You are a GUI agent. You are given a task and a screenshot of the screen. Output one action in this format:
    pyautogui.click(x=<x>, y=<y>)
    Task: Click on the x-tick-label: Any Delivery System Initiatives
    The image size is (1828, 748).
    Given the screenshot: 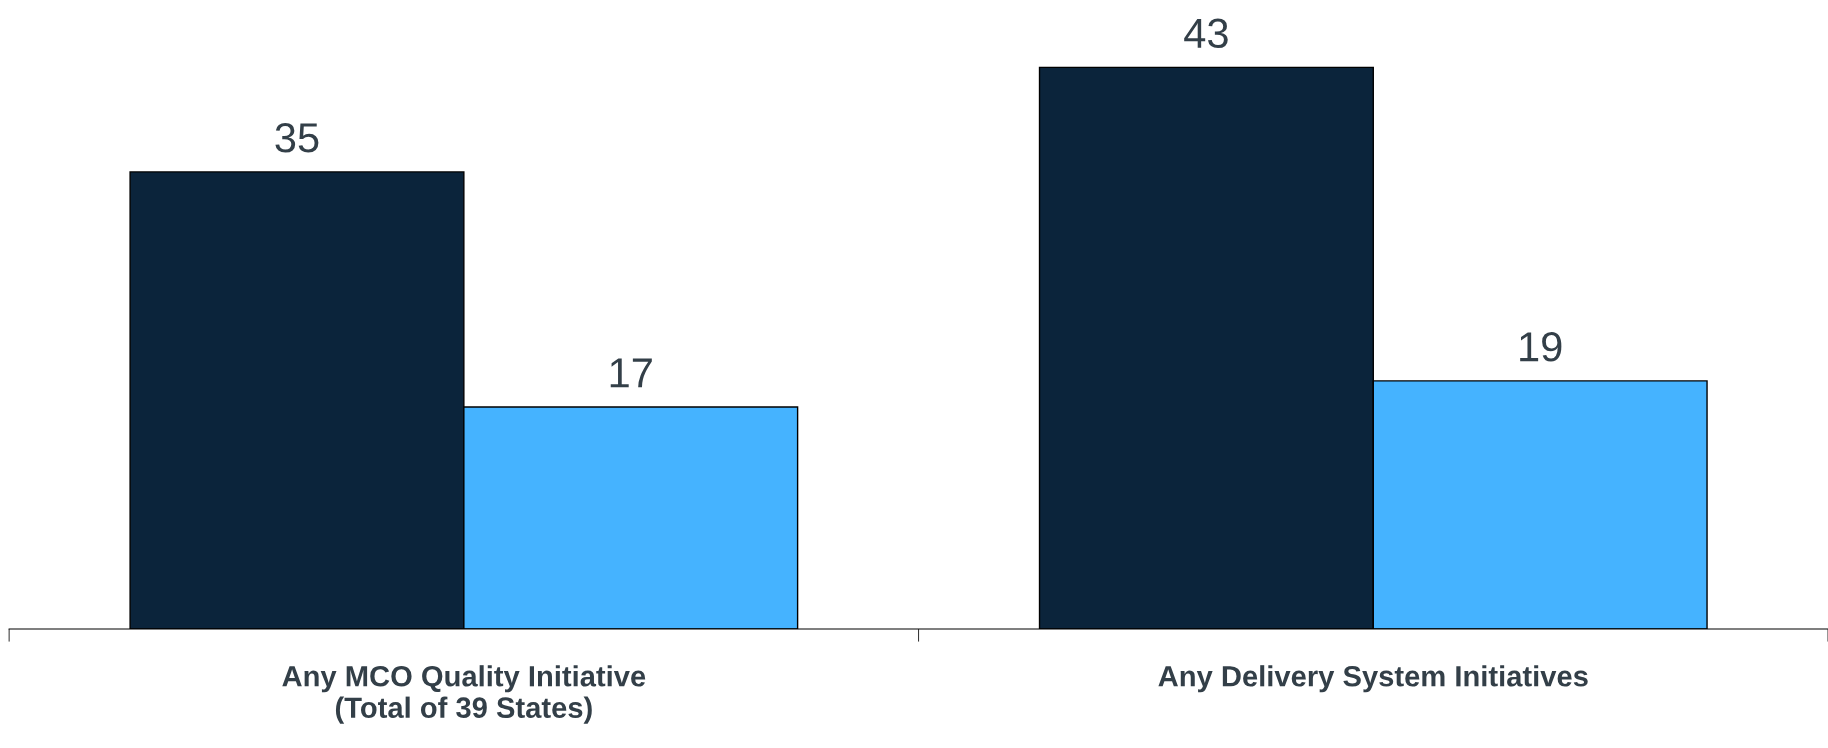 What is the action you would take?
    pyautogui.click(x=1373, y=679)
    